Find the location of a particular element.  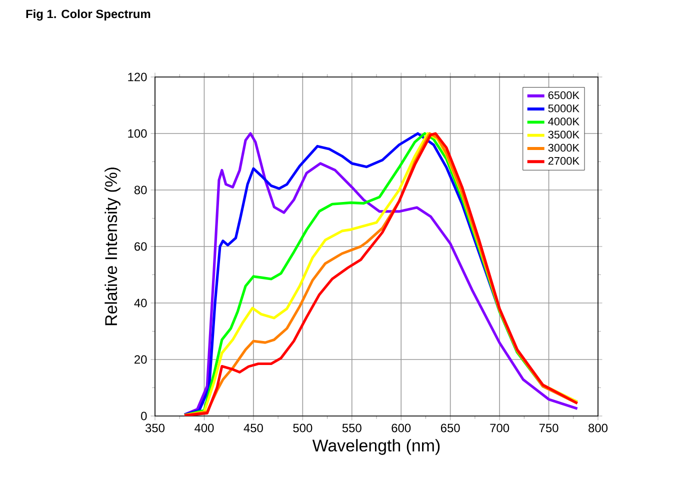

y-tick-label: 20 is located at coordinates (140, 359).